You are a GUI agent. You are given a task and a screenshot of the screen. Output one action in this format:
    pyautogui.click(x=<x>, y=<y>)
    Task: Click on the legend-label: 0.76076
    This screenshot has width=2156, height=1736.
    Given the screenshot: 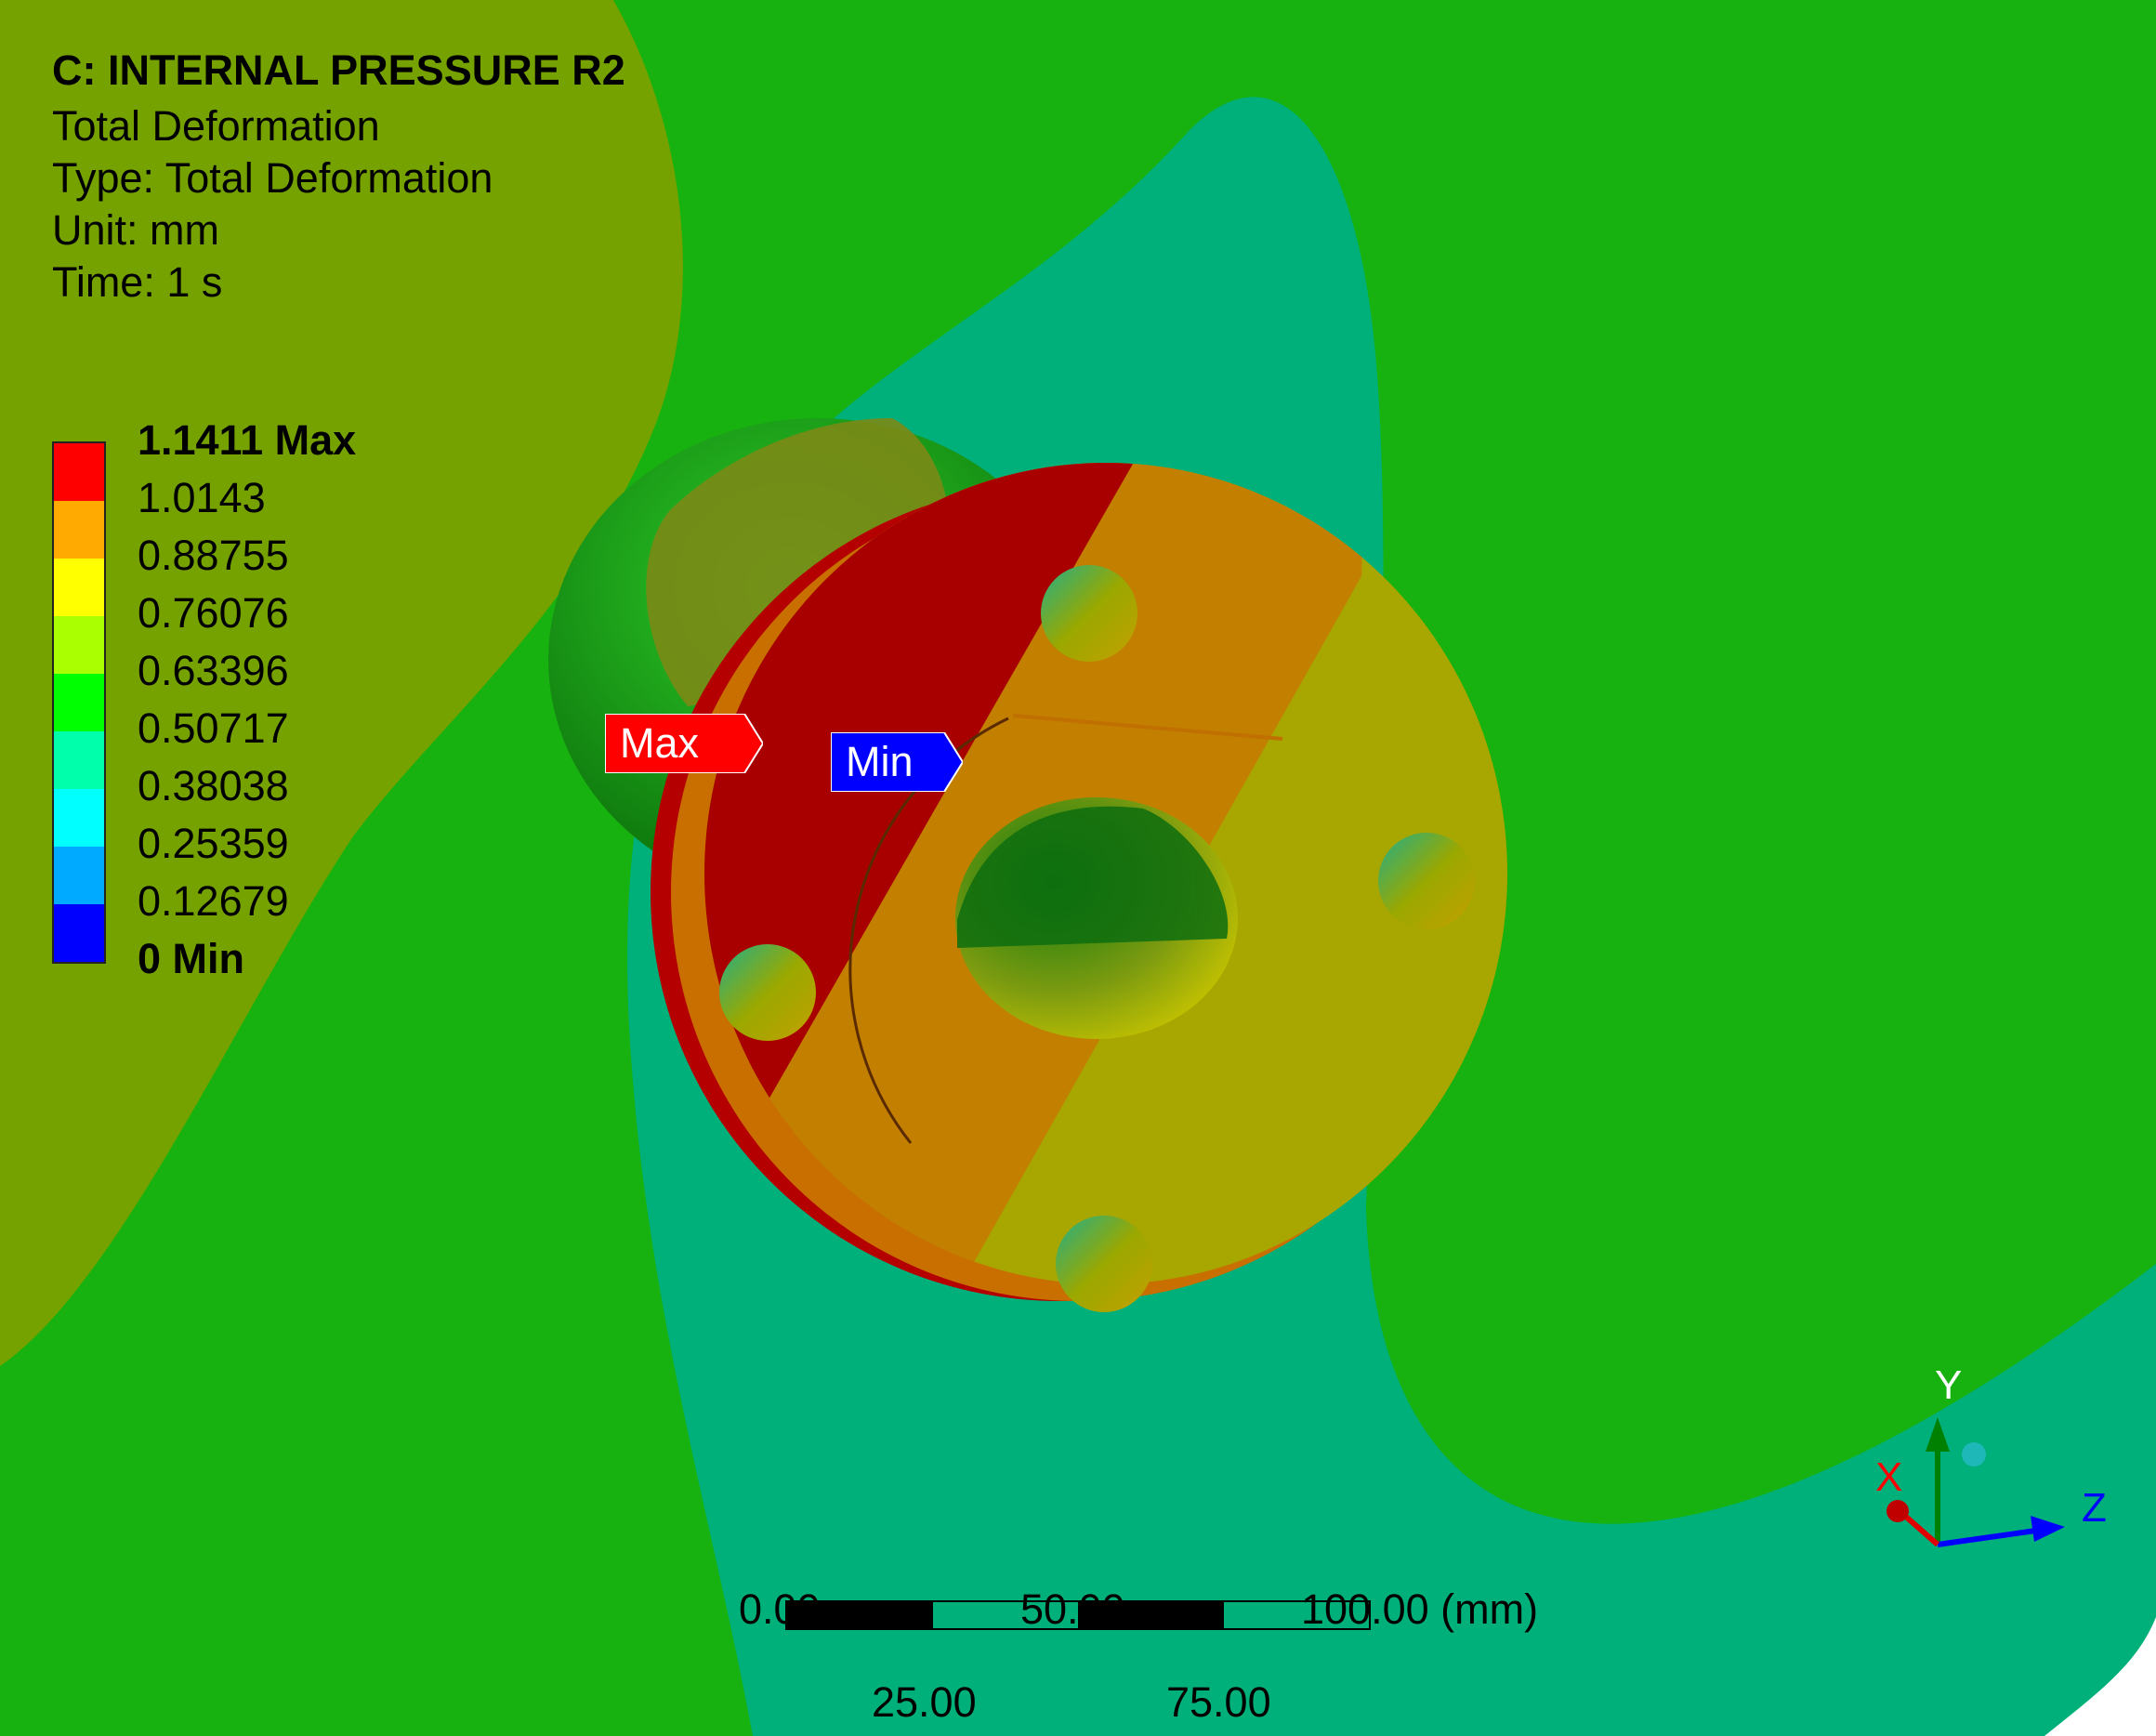 What is the action you would take?
    pyautogui.click(x=214, y=613)
    